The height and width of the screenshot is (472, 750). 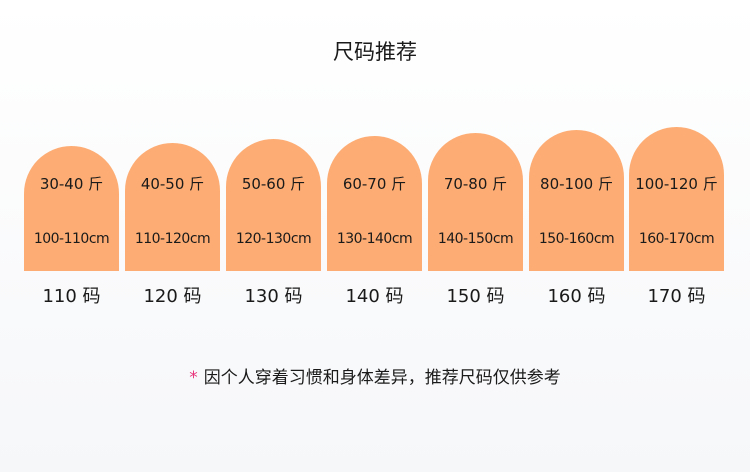 I want to click on weight-range: 70-80 斤, so click(x=475, y=184).